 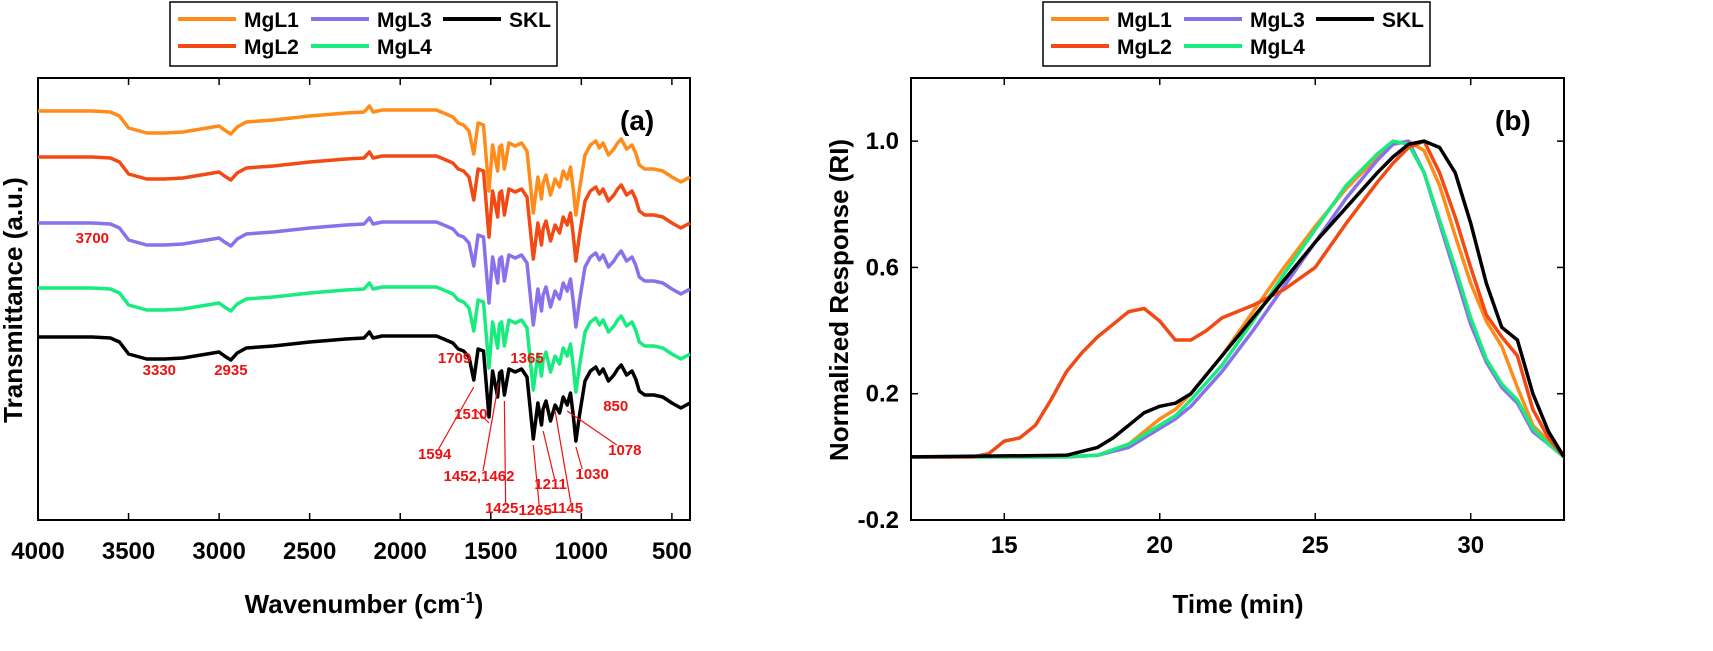 What do you see at coordinates (878, 520) in the screenshot?
I see `panel-b-y-tick-label: -0.2` at bounding box center [878, 520].